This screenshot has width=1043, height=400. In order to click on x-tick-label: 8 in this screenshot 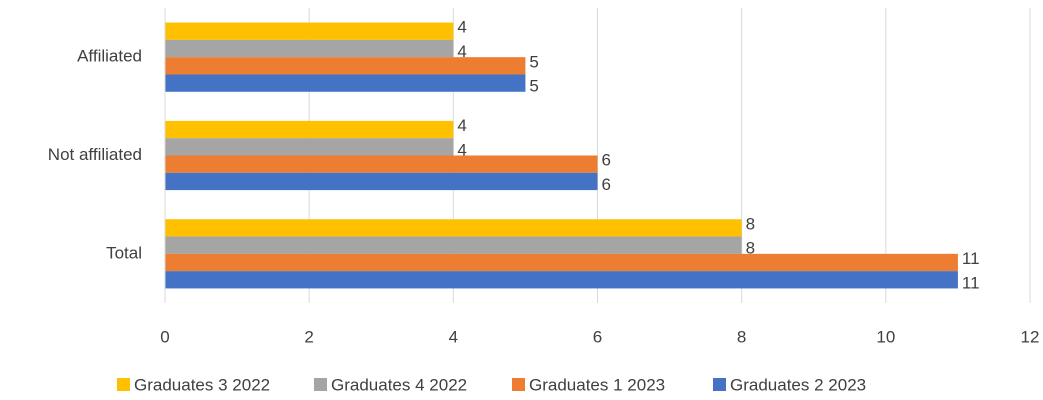, I will do `click(741, 336)`.